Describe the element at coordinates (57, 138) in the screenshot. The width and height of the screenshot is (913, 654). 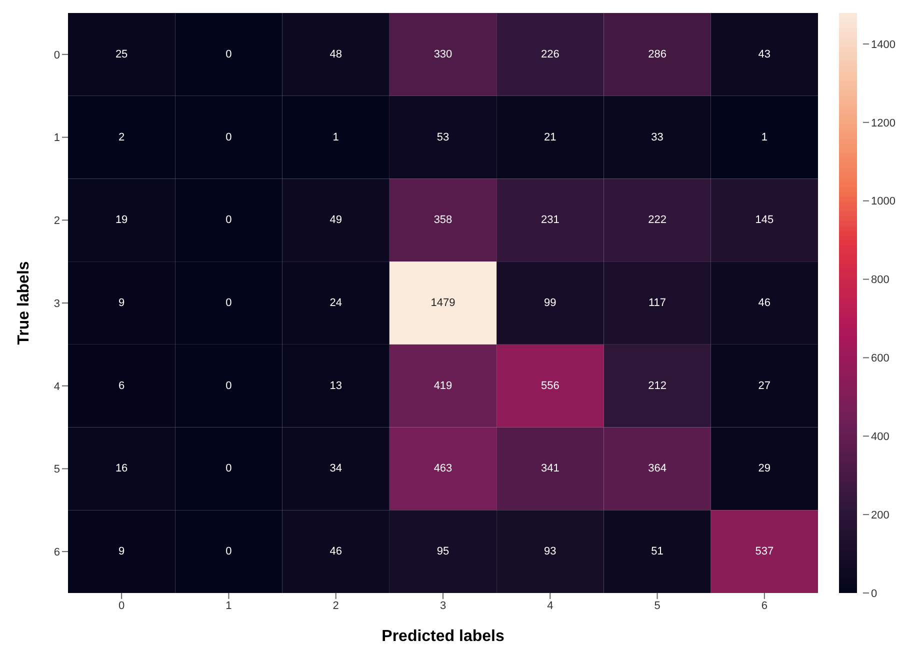
I see `y-tick-label: 1` at that location.